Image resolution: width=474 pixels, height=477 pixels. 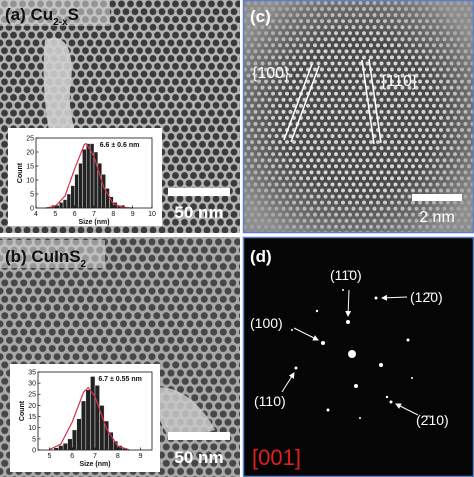 What do you see at coordinates (346, 275) in the screenshot?
I see `spot-label: (11̄0)` at bounding box center [346, 275].